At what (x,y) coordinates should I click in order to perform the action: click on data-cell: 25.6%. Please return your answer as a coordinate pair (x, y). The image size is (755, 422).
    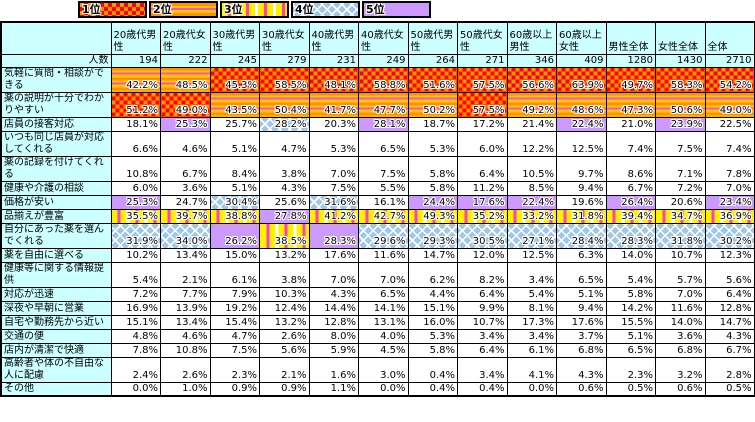
    Looking at the image, I should click on (284, 202).